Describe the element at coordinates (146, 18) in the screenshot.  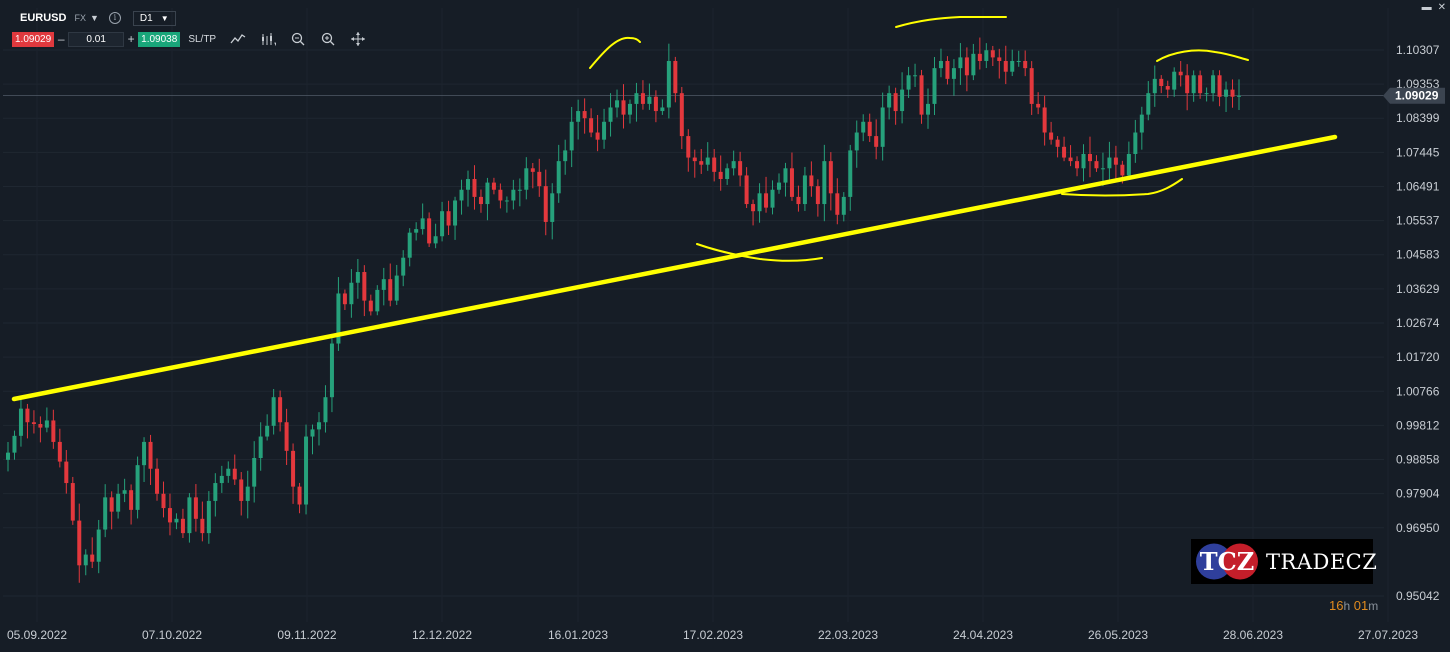
I see `timeframe-label: D1` at that location.